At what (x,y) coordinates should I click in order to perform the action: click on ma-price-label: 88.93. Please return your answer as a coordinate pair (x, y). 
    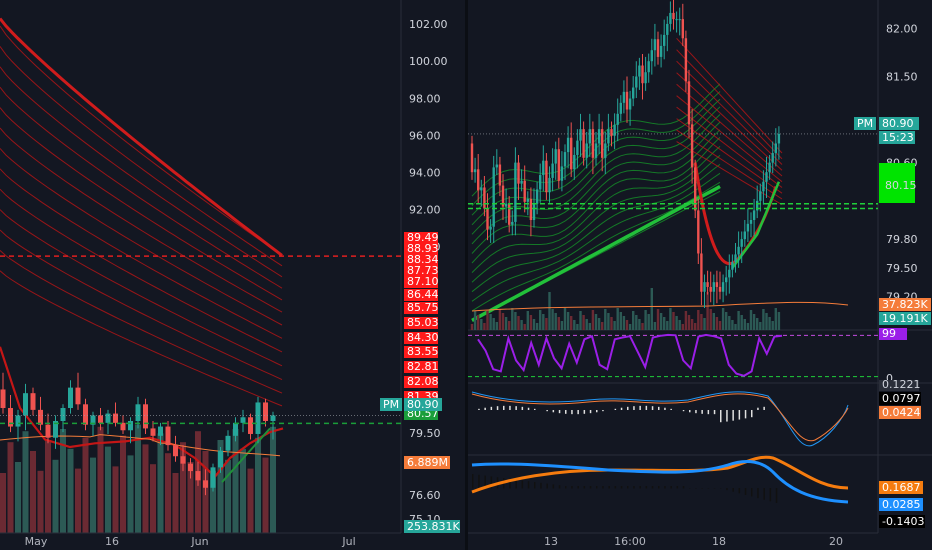
    Looking at the image, I should click on (423, 248).